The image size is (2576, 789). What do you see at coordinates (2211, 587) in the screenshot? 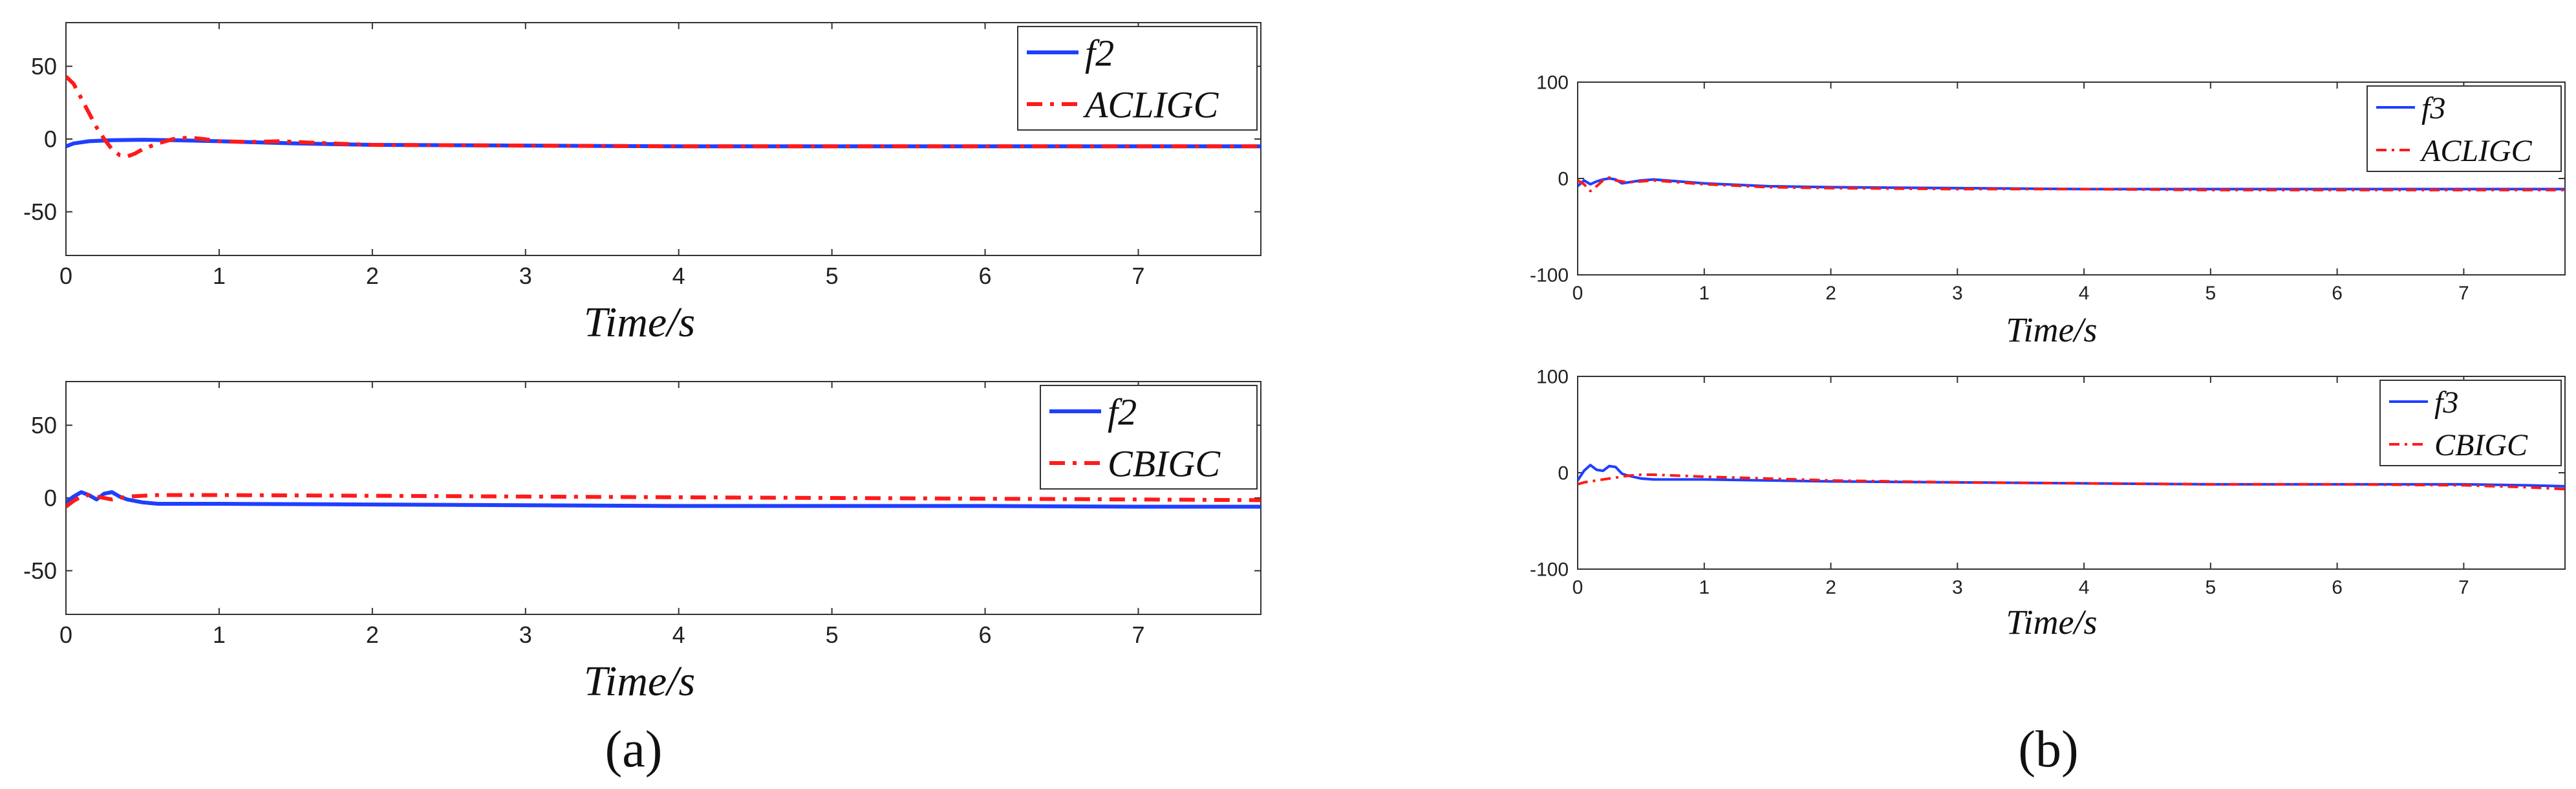
I see `b-bottom-xtick-label: 5` at bounding box center [2211, 587].